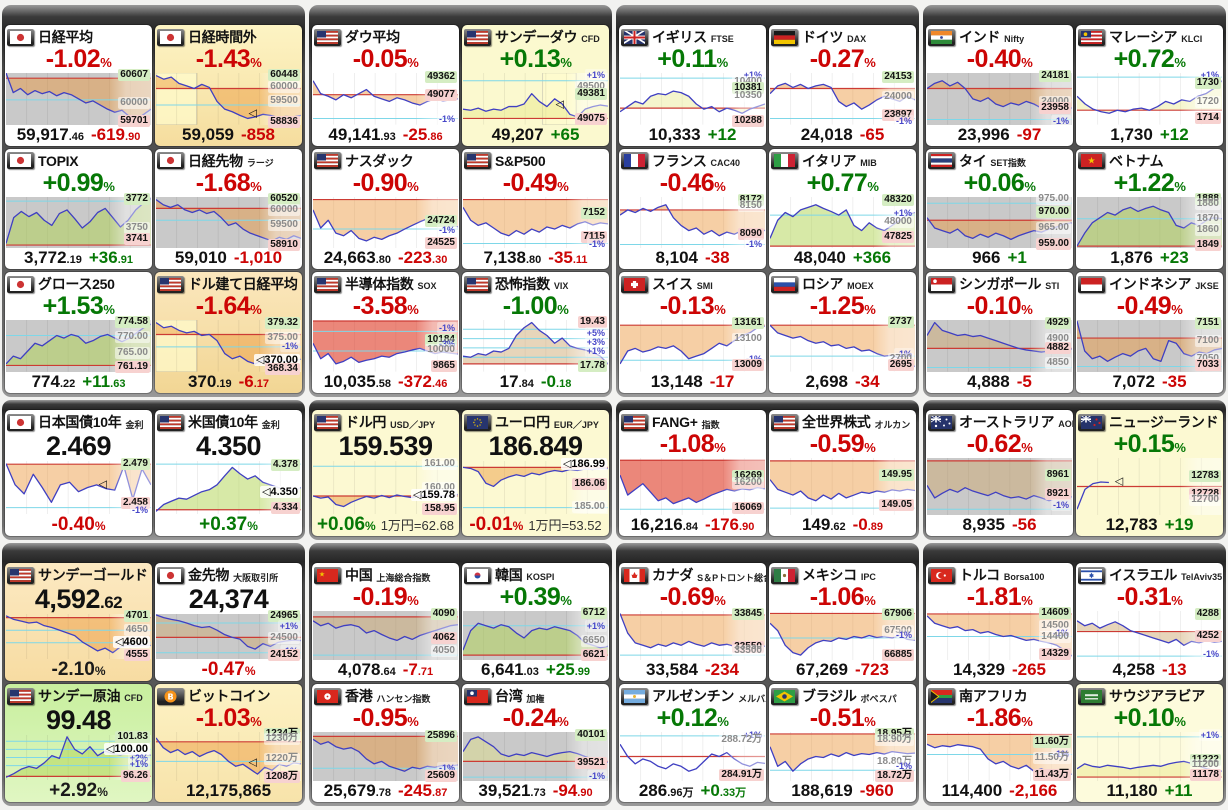 Image resolution: width=1228 pixels, height=810 pixels. I want to click on change-decimals: .90, so click(747, 527).